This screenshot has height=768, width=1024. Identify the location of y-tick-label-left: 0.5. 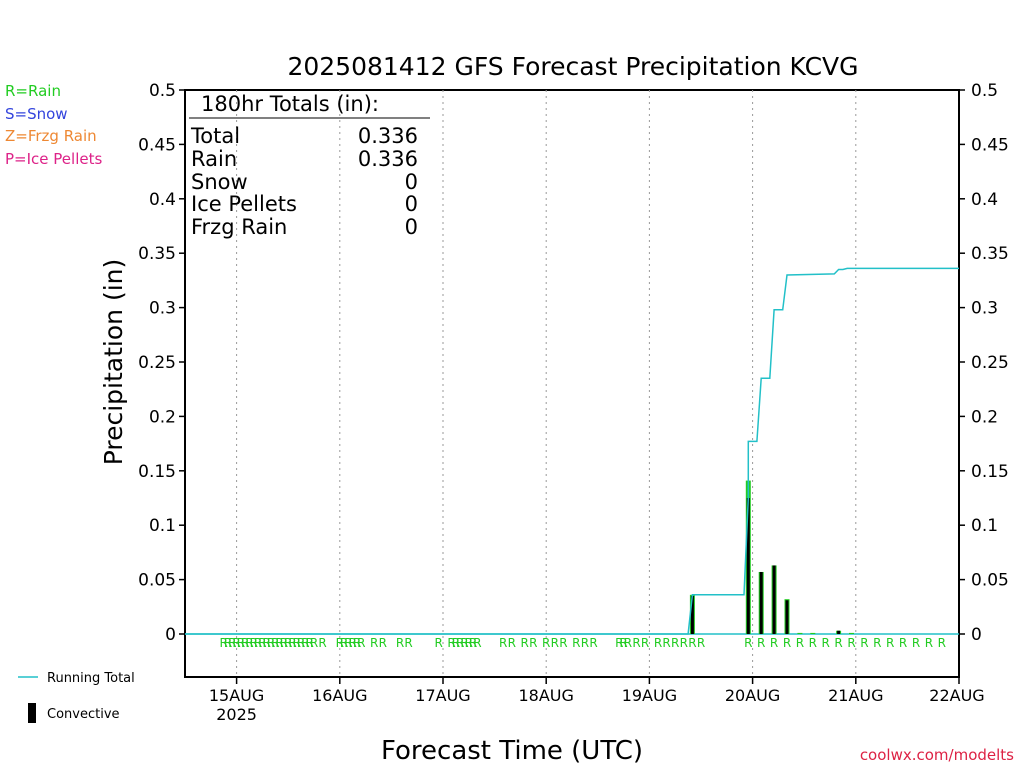
(162, 91).